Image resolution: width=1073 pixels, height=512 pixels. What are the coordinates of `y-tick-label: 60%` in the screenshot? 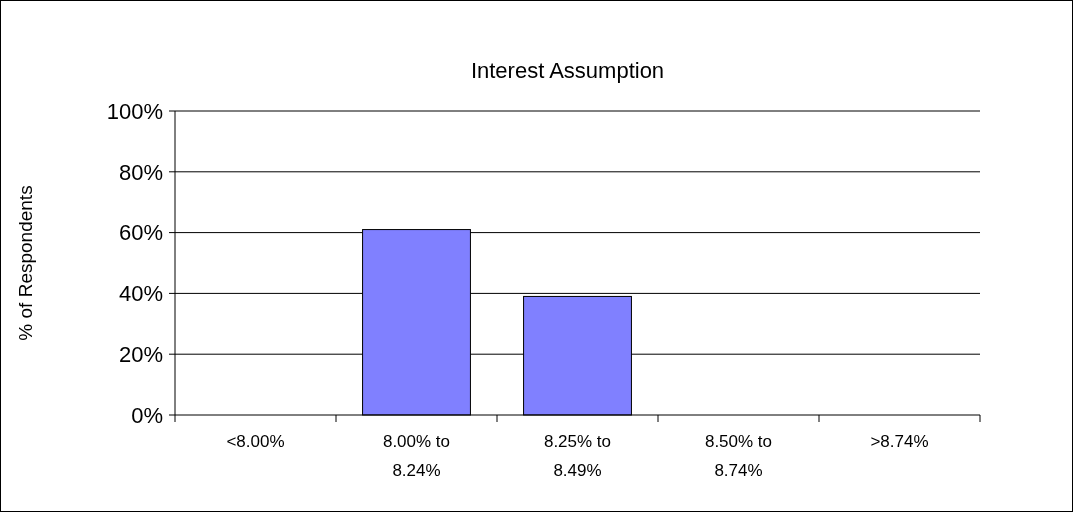 It's located at (140, 233).